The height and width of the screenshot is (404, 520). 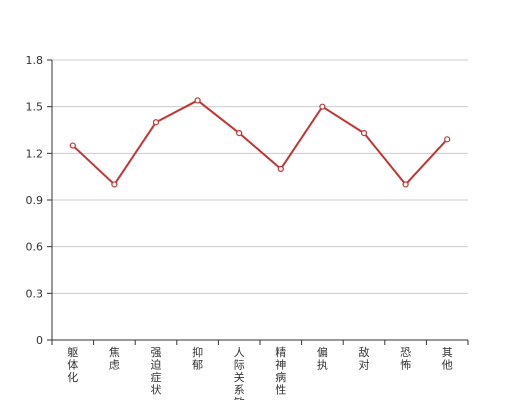 I want to click on y-tick-label: 1.8, so click(x=35, y=60).